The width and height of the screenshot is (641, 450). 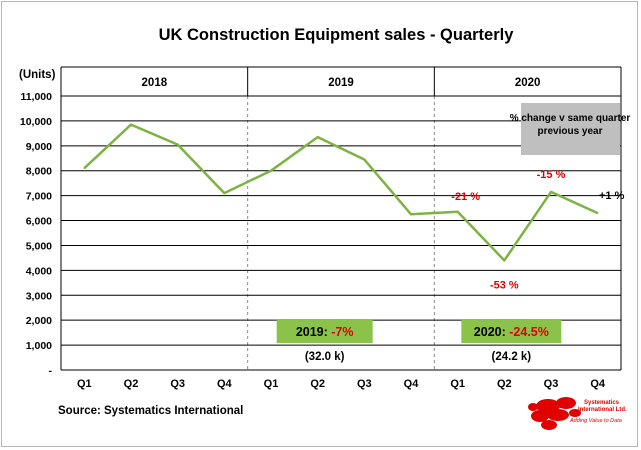 What do you see at coordinates (39, 296) in the screenshot?
I see `y-tick-label: 3,000` at bounding box center [39, 296].